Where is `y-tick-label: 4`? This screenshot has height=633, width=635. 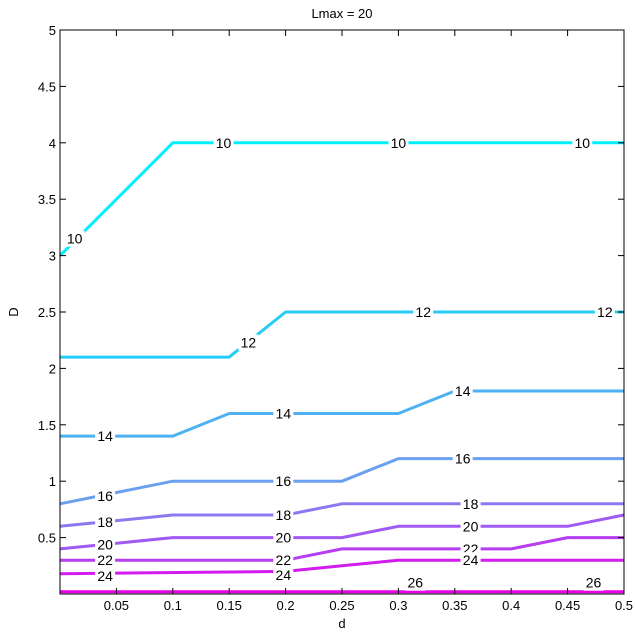 y-tick-label: 4 is located at coordinates (52, 143).